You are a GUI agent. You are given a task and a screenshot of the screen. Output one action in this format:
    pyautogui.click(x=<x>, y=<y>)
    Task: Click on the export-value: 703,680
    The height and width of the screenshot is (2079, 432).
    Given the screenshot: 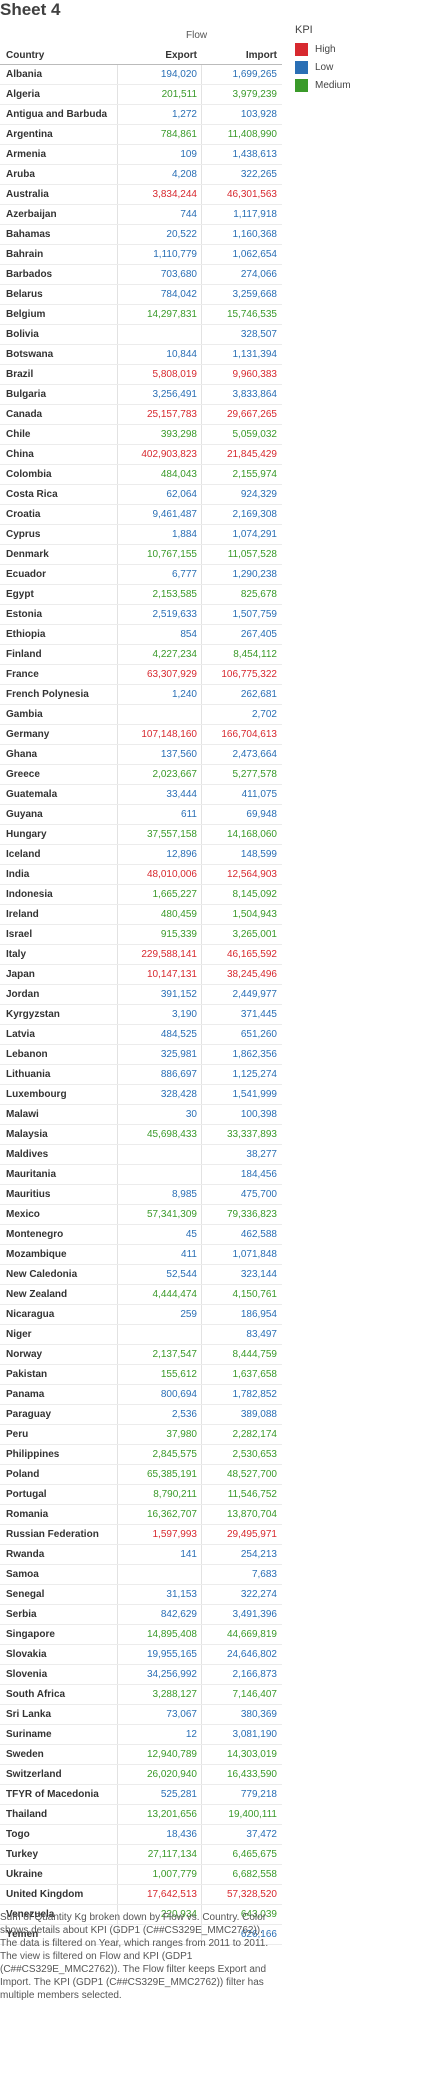 What is the action you would take?
    pyautogui.click(x=178, y=274)
    